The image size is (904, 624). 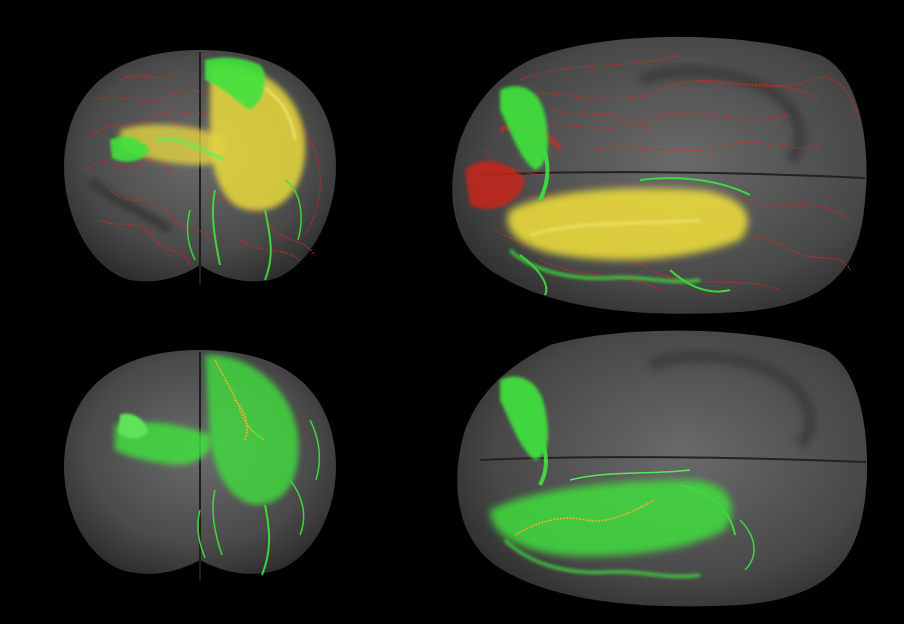 I want to click on coronal-single-panel, so click(x=200, y=465).